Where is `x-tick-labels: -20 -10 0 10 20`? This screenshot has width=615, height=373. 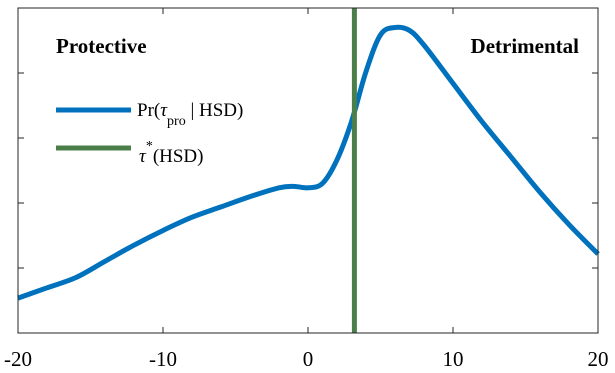 x-tick-labels: -20 -10 0 10 20 is located at coordinates (306, 359).